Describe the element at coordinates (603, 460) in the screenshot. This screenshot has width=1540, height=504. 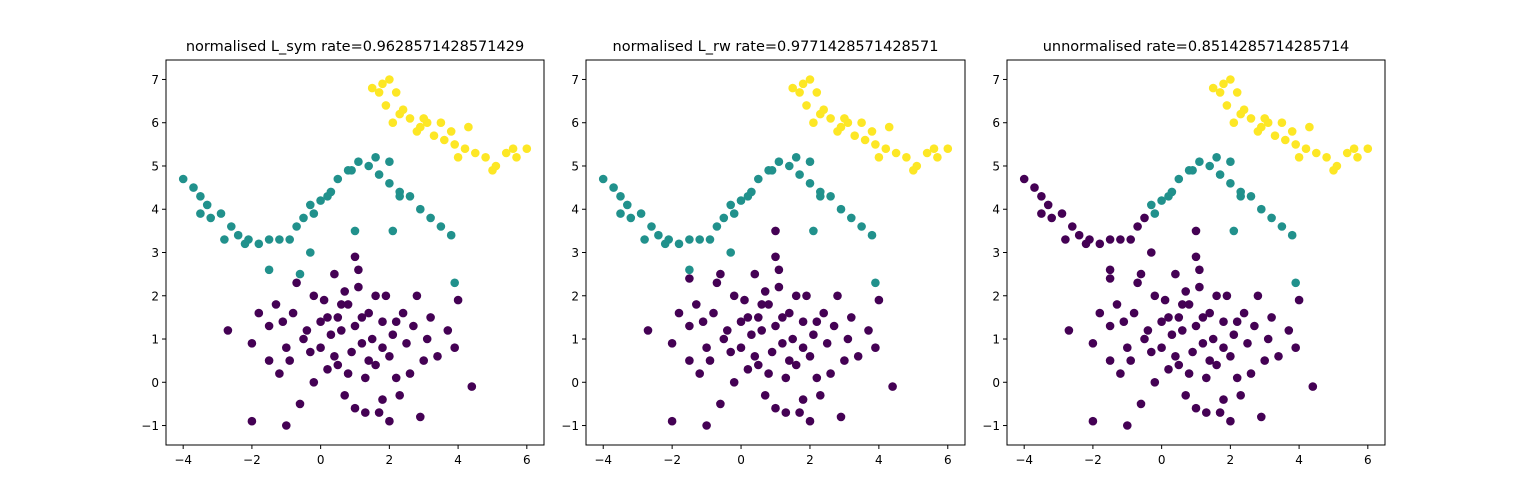
I see `x-tick-label: −4` at that location.